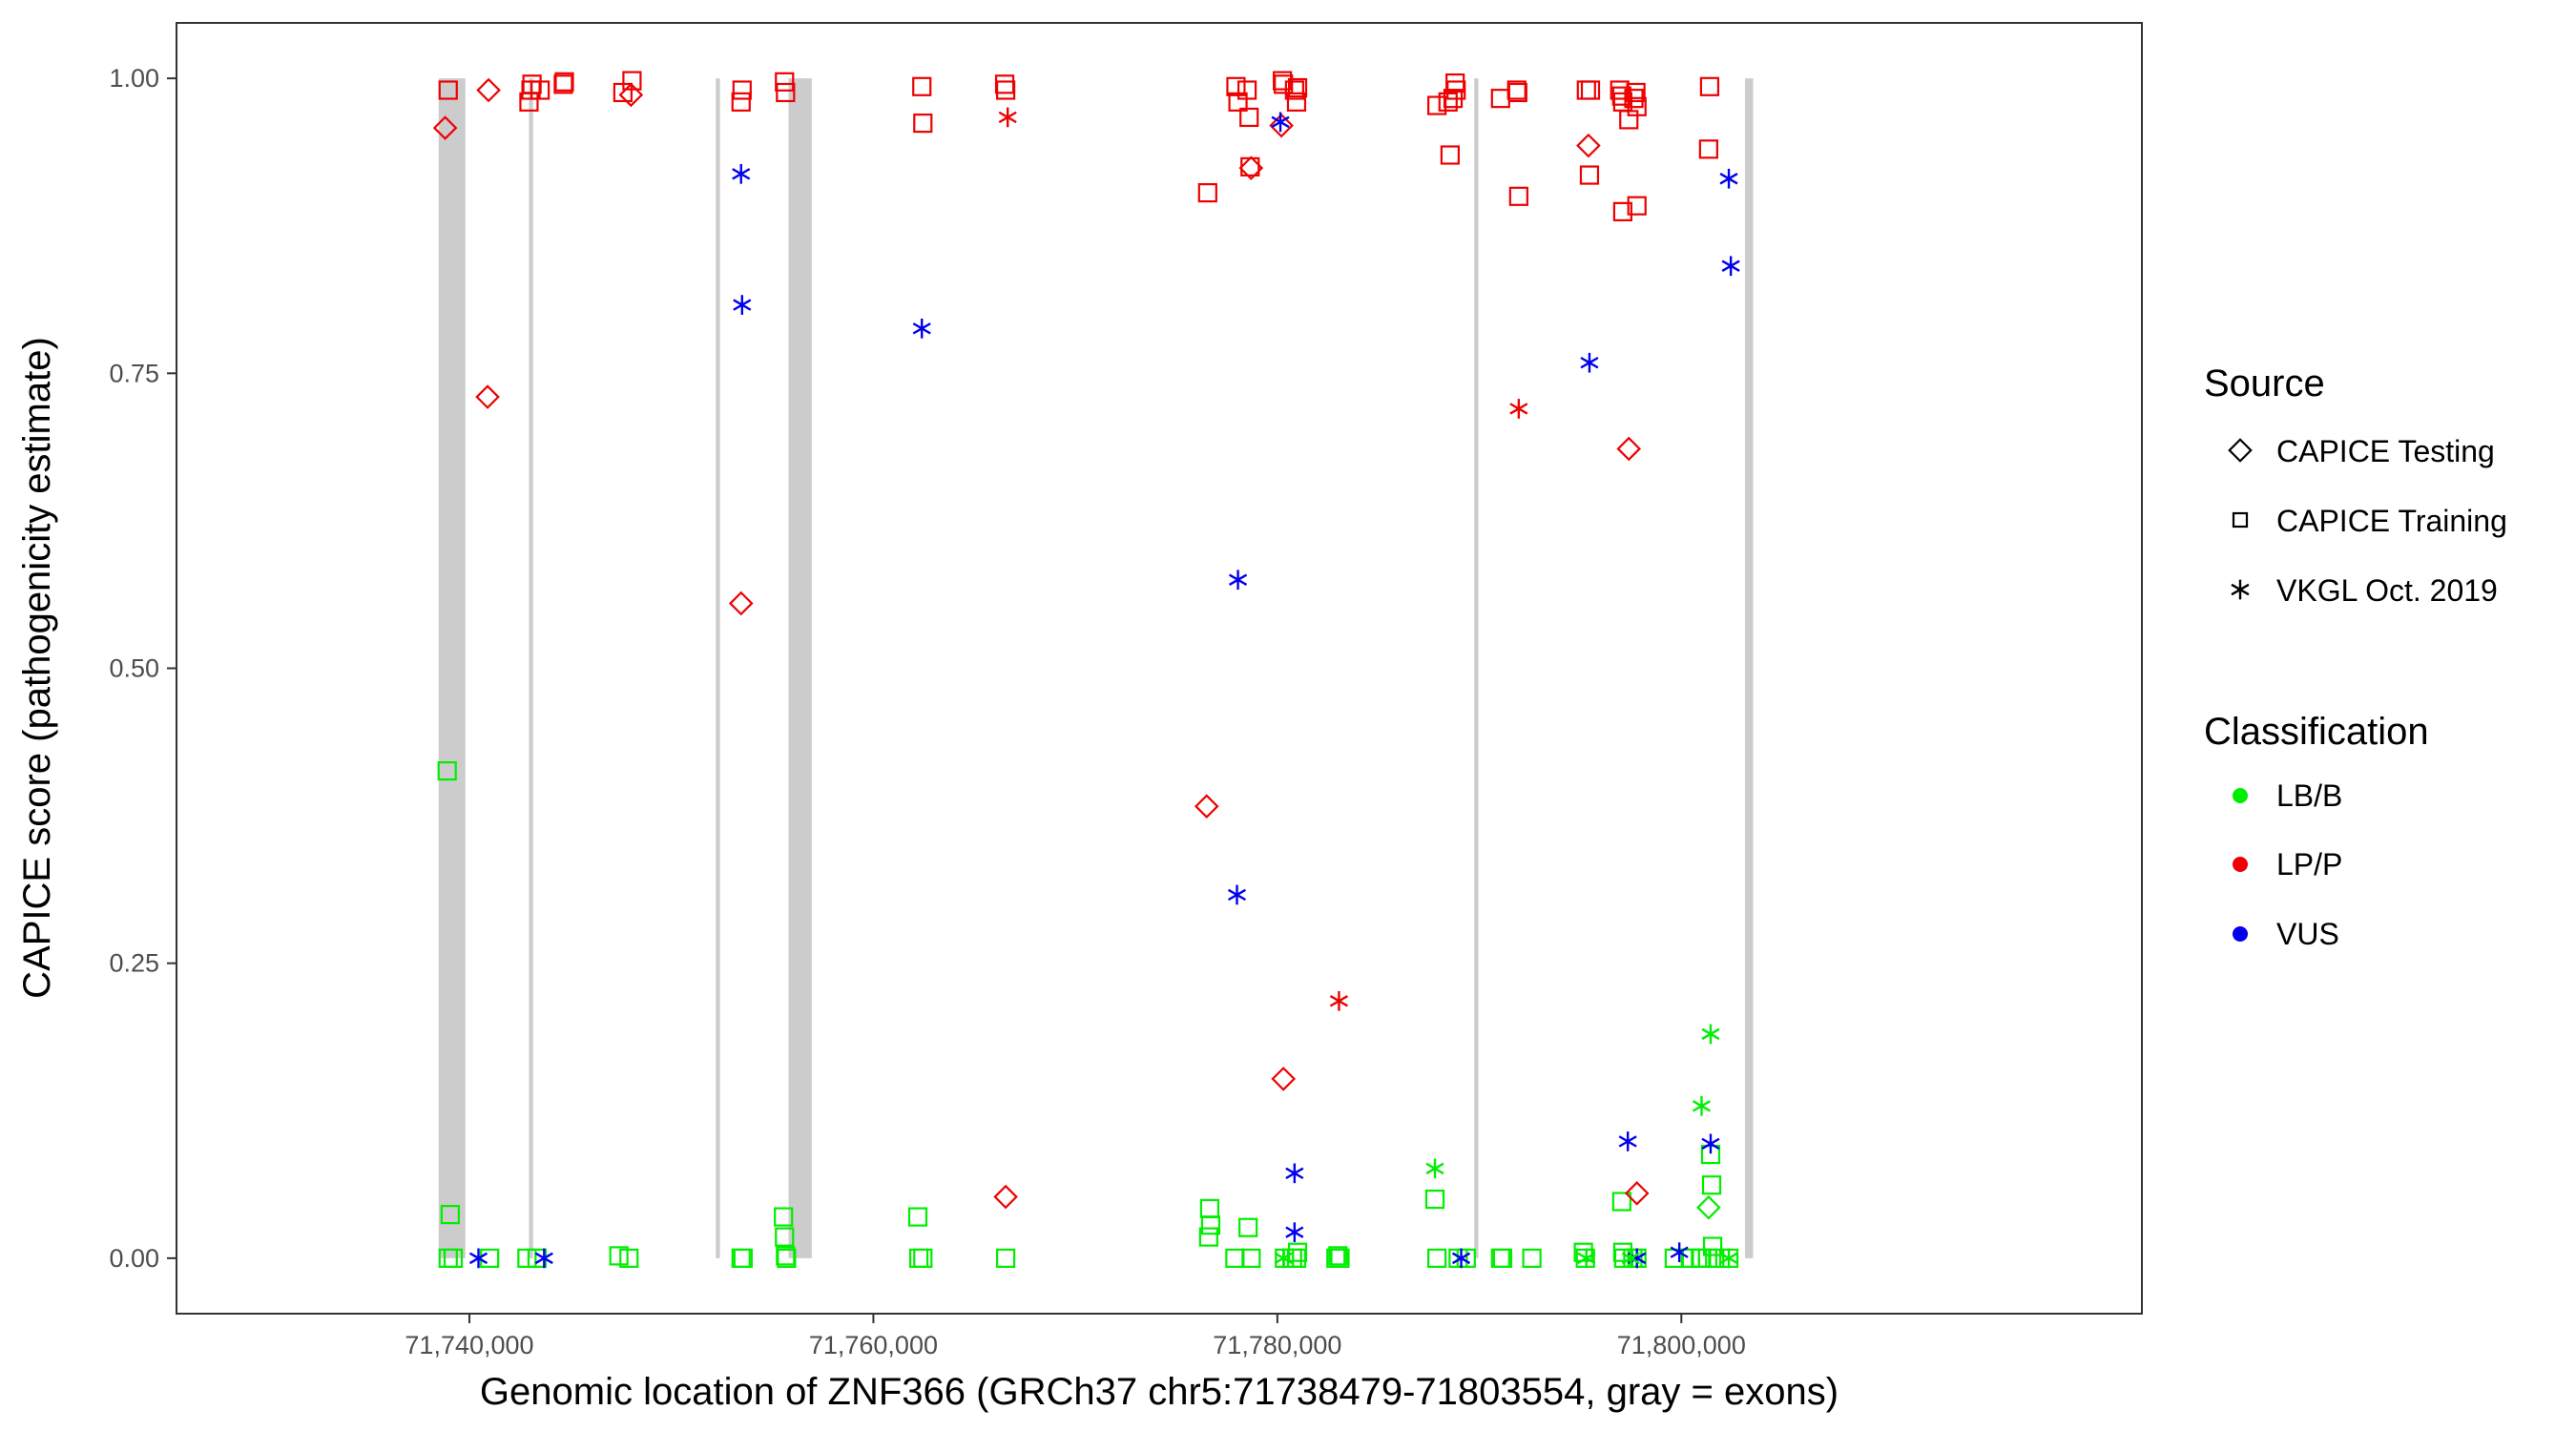 The image size is (2576, 1431). Describe the element at coordinates (2385, 451) in the screenshot. I see `legend-source-label: CAPICE Testing` at that location.